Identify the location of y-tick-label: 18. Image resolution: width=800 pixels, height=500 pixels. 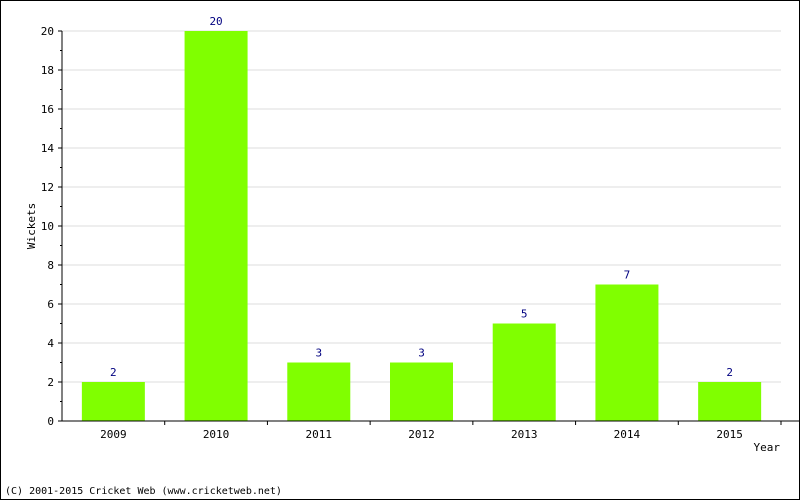
(47, 70).